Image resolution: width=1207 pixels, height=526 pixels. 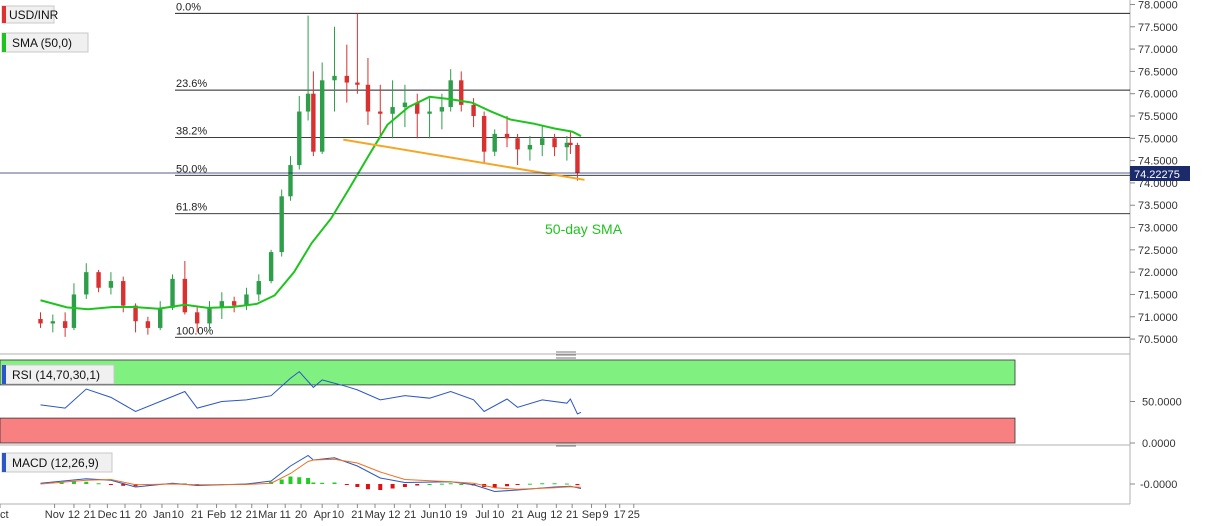 What do you see at coordinates (608, 473) in the screenshot?
I see `macd-layer: -0.0000` at bounding box center [608, 473].